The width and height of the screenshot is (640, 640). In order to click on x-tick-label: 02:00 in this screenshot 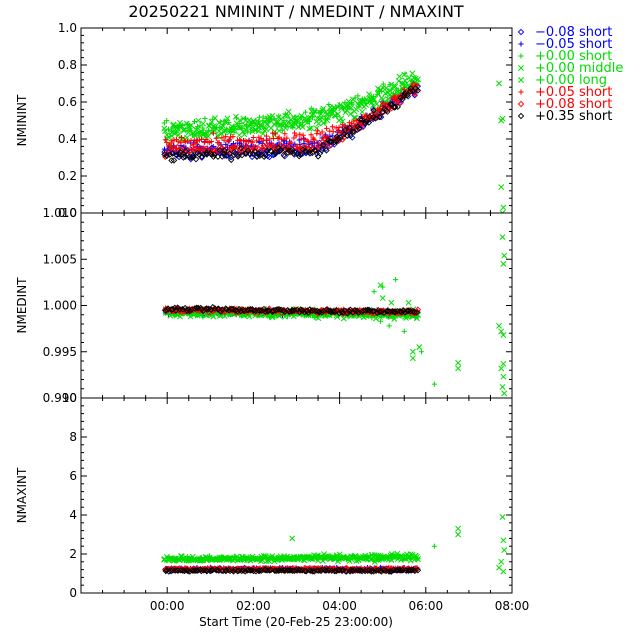, I will do `click(253, 606)`.